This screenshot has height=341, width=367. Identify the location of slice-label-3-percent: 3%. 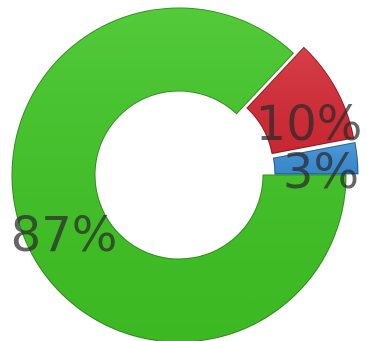
(321, 172).